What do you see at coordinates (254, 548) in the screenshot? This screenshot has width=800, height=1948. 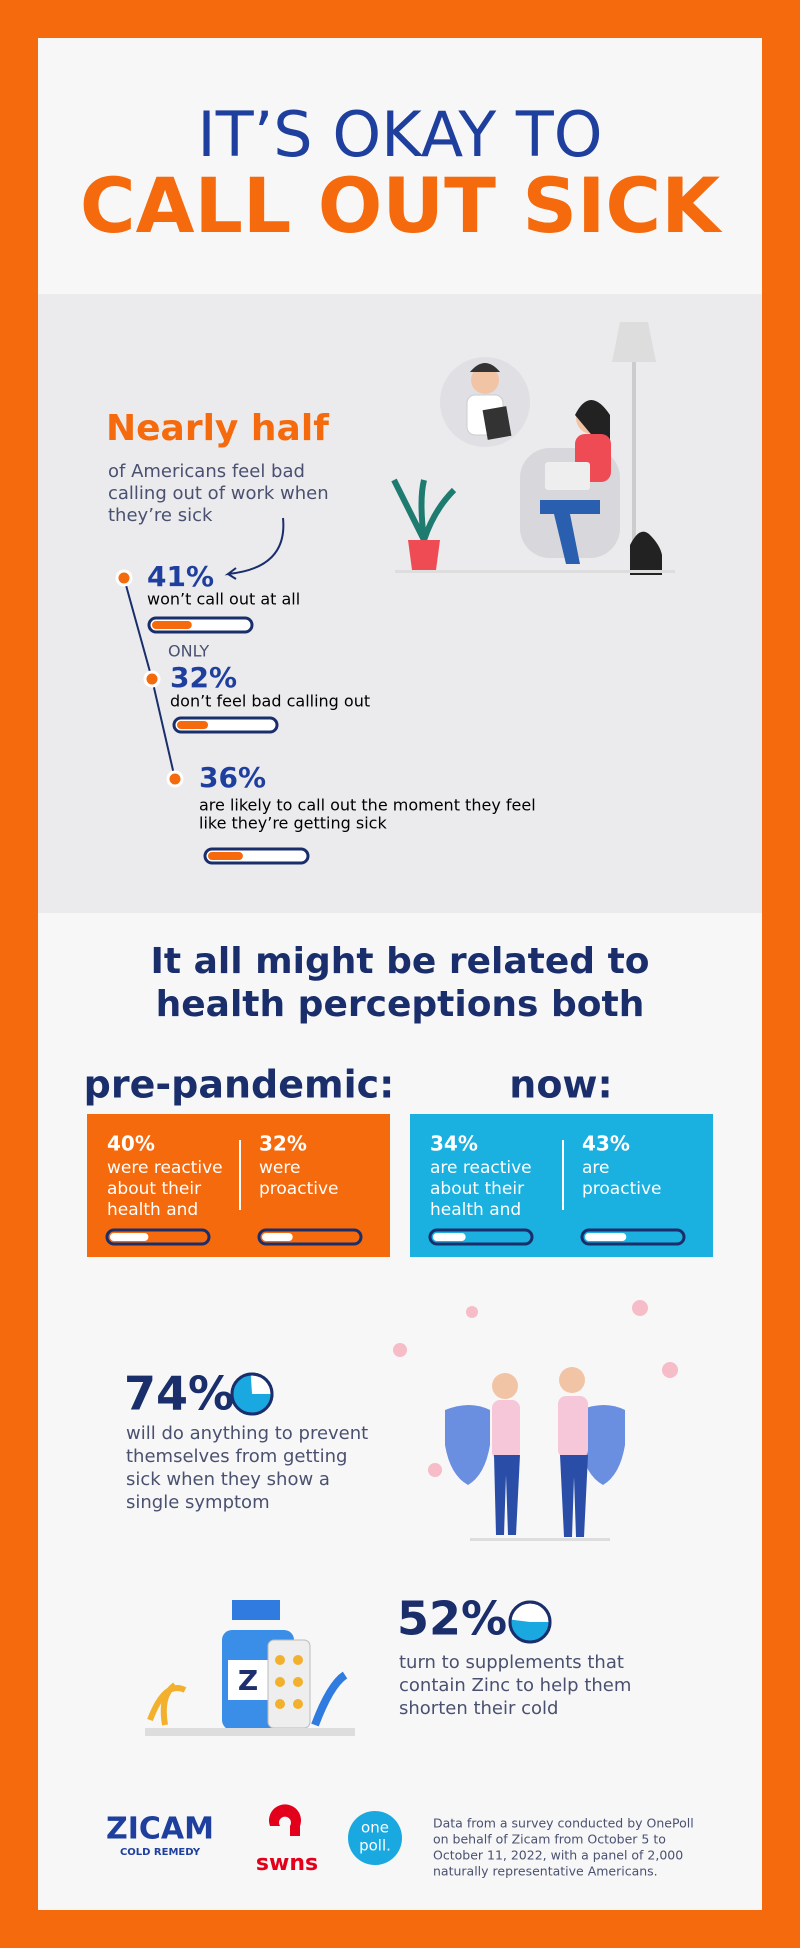 I see `arrow` at bounding box center [254, 548].